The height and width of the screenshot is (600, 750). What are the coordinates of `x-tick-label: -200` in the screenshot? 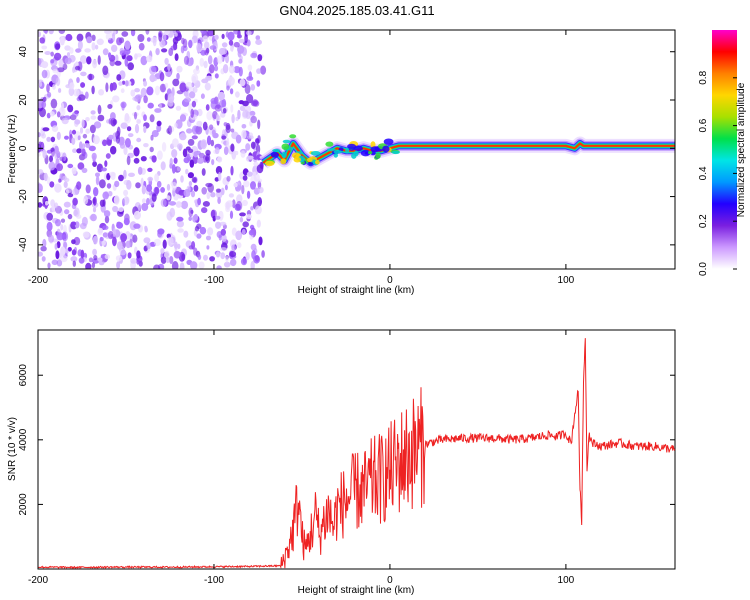 It's located at (38, 280).